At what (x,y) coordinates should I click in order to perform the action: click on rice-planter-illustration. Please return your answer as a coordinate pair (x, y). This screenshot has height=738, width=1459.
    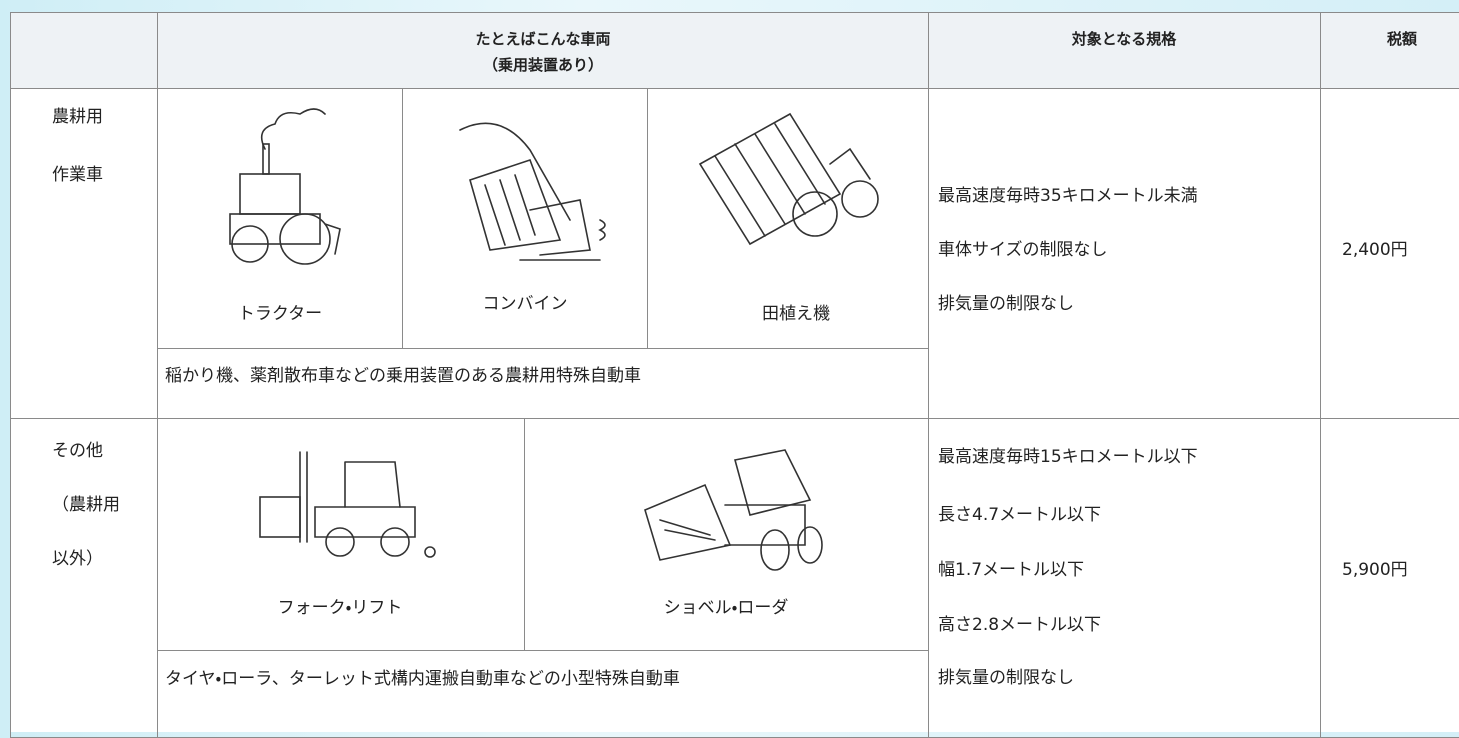
    Looking at the image, I should click on (788, 179).